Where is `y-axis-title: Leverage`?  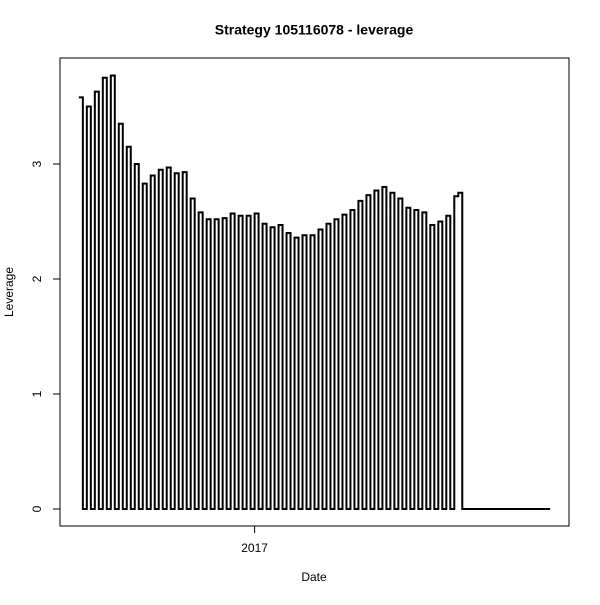 y-axis-title: Leverage is located at coordinates (9, 292).